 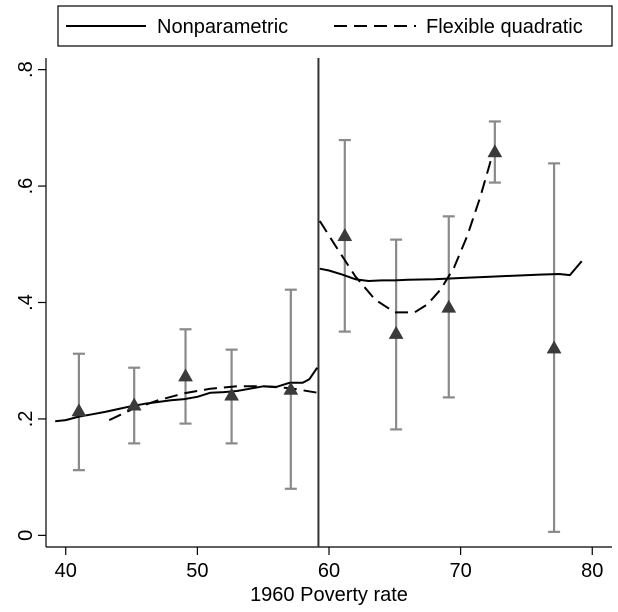 What do you see at coordinates (592, 571) in the screenshot?
I see `x-tick-label: 80` at bounding box center [592, 571].